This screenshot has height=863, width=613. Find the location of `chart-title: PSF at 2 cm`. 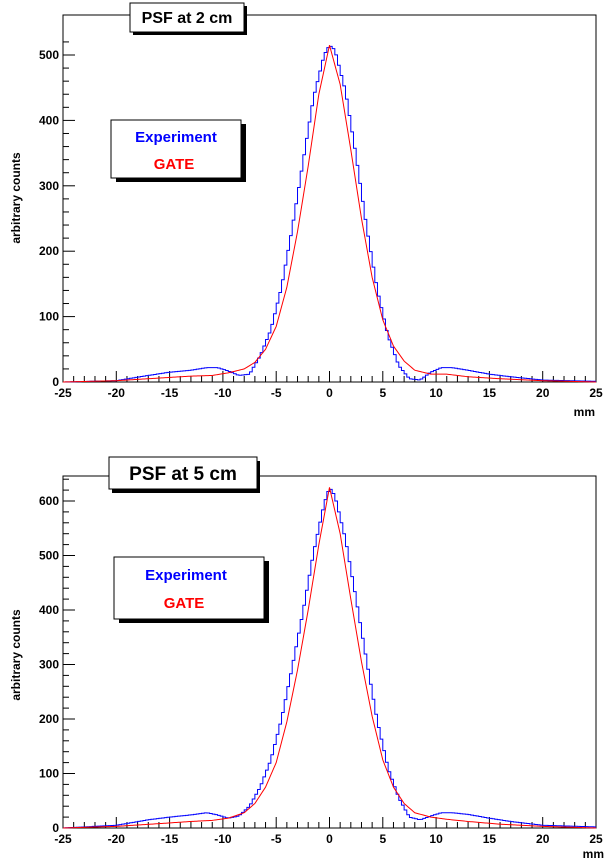

chart-title: PSF at 2 cm is located at coordinates (187, 18).